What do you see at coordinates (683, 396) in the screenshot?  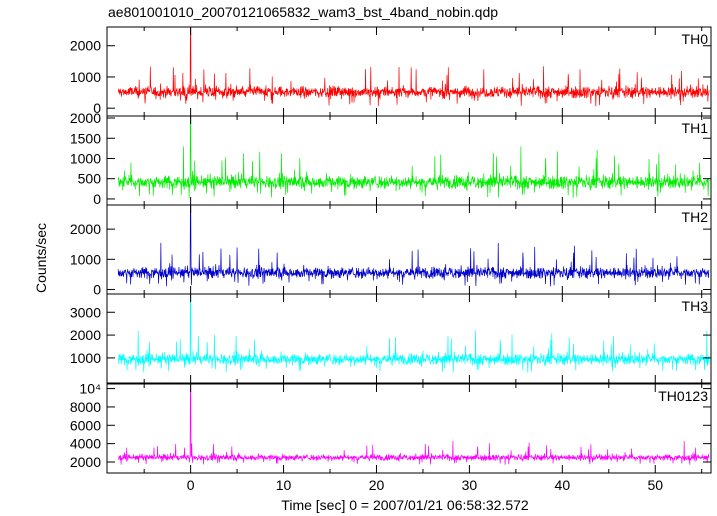 I see `panel-label: TH0123` at bounding box center [683, 396].